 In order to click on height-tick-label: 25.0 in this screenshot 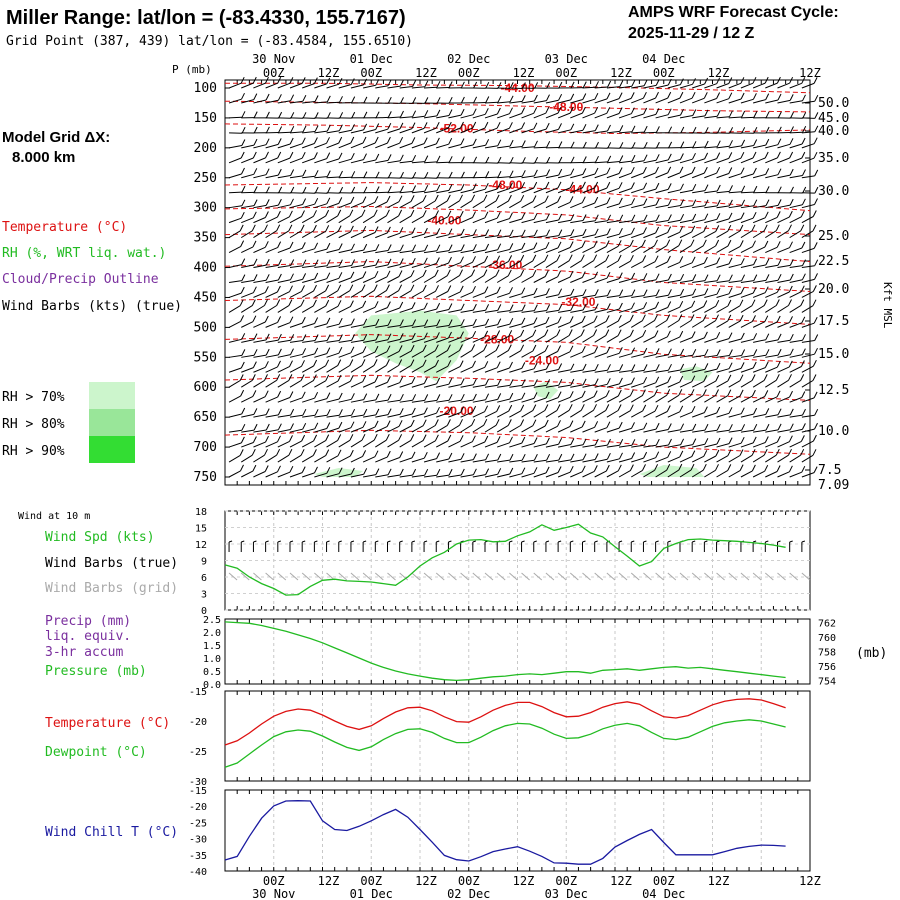, I will do `click(833, 236)`.